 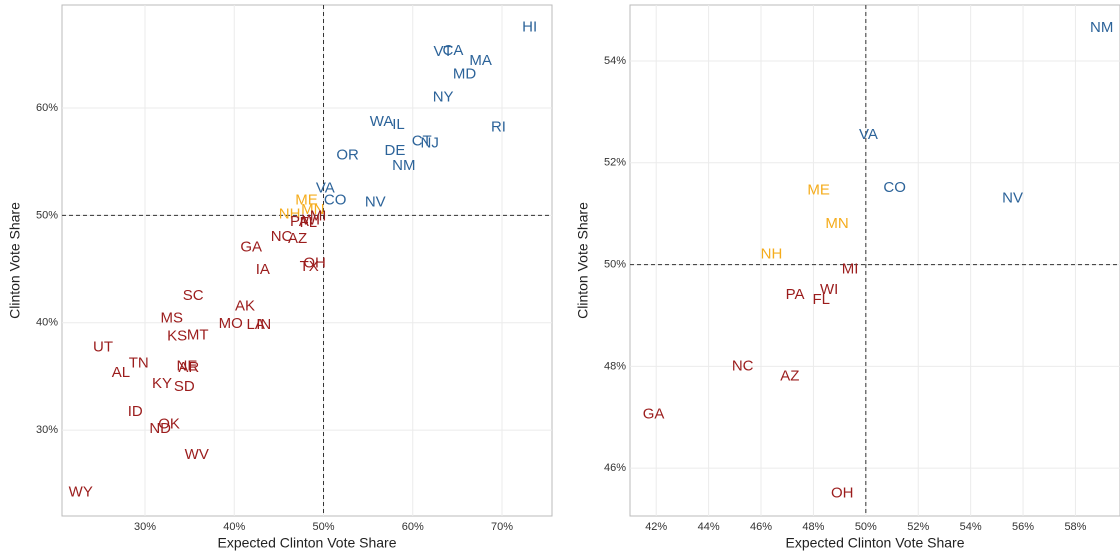 What do you see at coordinates (813, 527) in the screenshot?
I see `x-tick-label: 48%` at bounding box center [813, 527].